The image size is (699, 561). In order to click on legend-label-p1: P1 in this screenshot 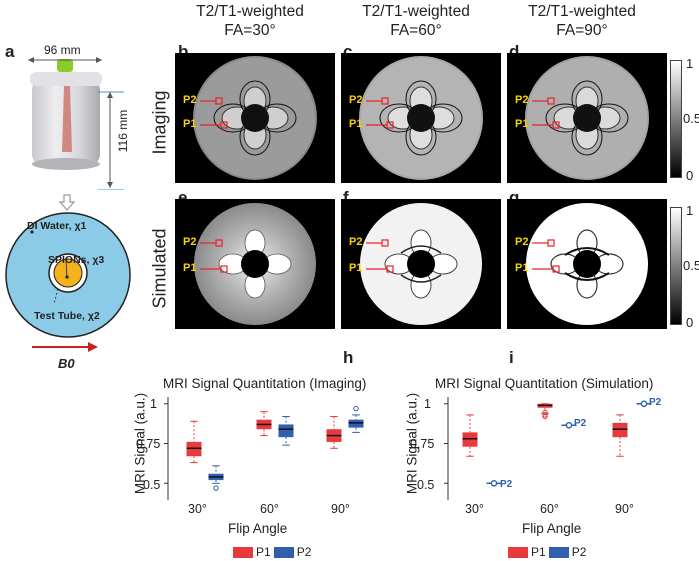, I will do `click(538, 552)`.